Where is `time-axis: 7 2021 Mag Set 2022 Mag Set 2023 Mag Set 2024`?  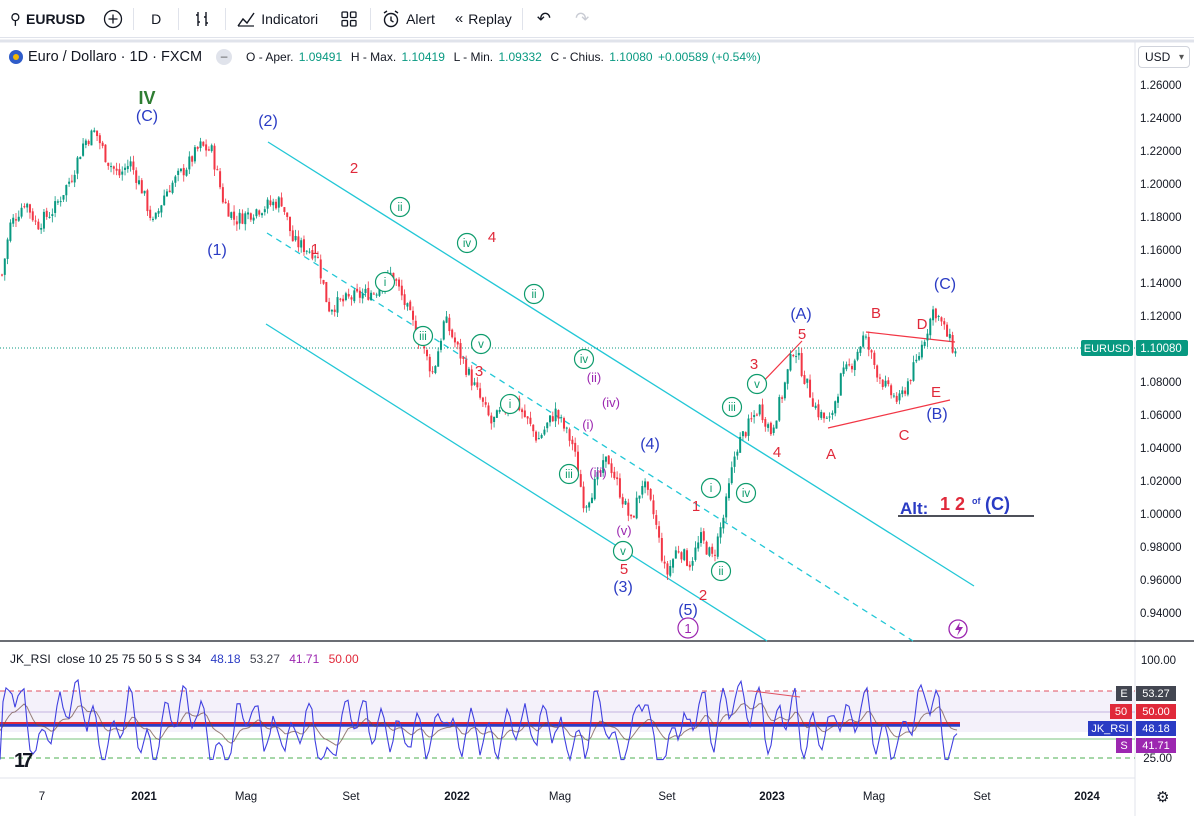
time-axis: 7 2021 Mag Set 2022 Mag Set 2023 Mag Set 2024 is located at coordinates (570, 797).